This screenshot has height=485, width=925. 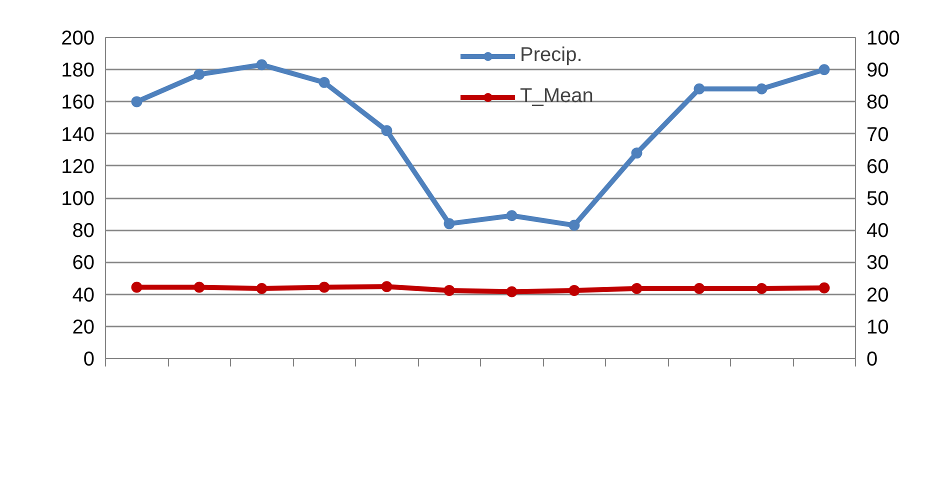 What do you see at coordinates (78, 39) in the screenshot?
I see `y-tick-label: 200` at bounding box center [78, 39].